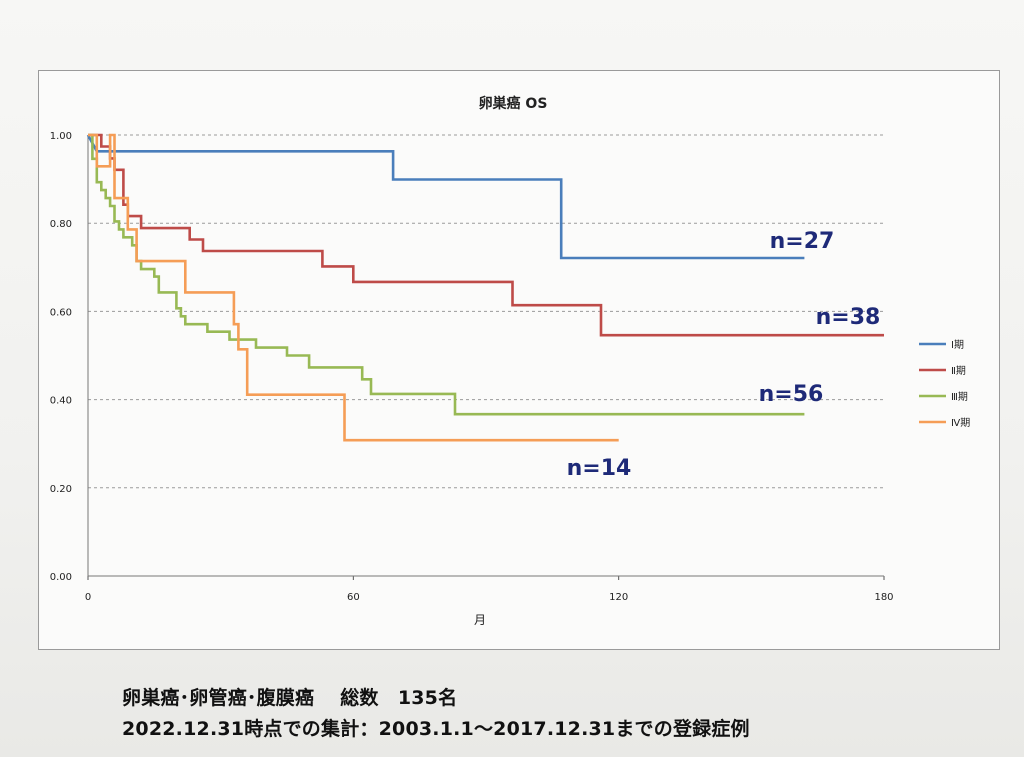  Describe the element at coordinates (959, 397) in the screenshot. I see `legend-label-stage-3: Ⅲ期` at that location.